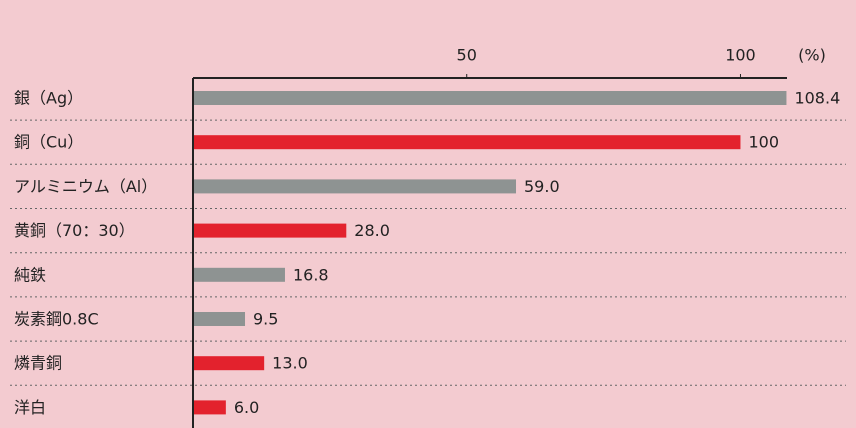  Describe the element at coordinates (265, 319) in the screenshot. I see `value-label: 9.5` at that location.